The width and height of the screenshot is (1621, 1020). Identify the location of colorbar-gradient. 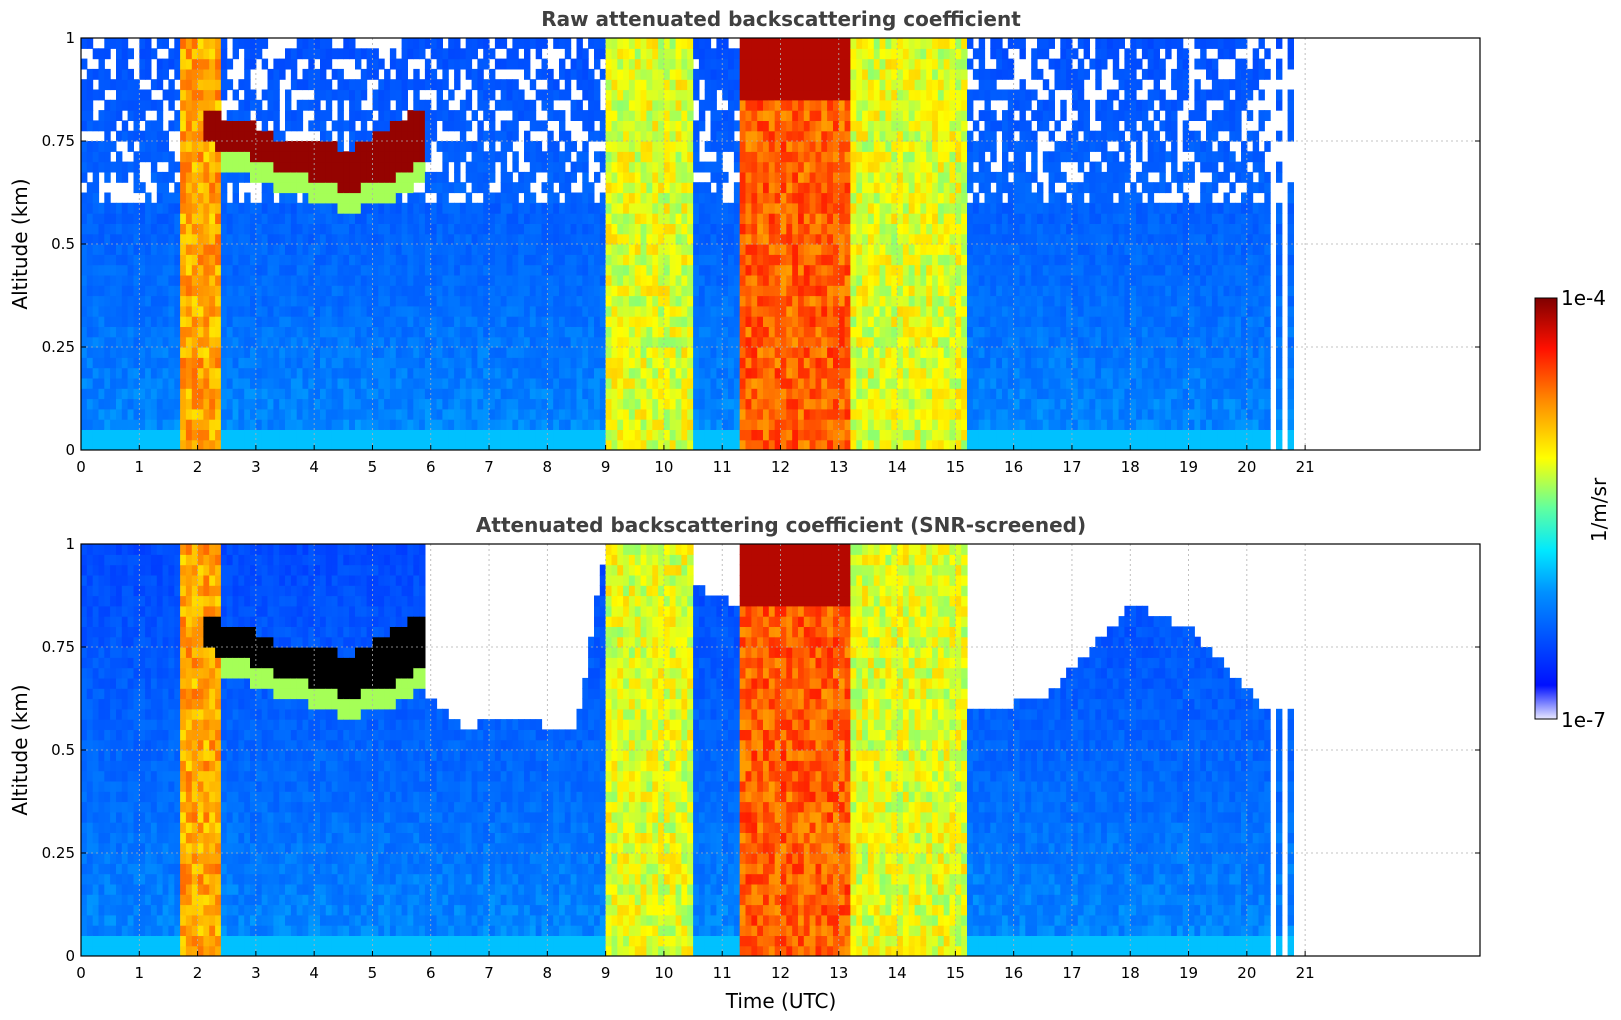
(1546, 508).